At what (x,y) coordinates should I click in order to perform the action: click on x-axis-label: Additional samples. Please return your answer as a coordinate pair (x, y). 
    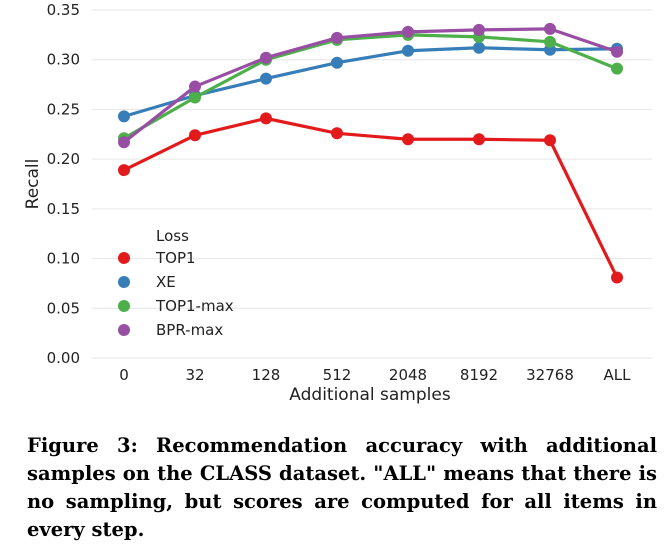
    Looking at the image, I should click on (370, 395).